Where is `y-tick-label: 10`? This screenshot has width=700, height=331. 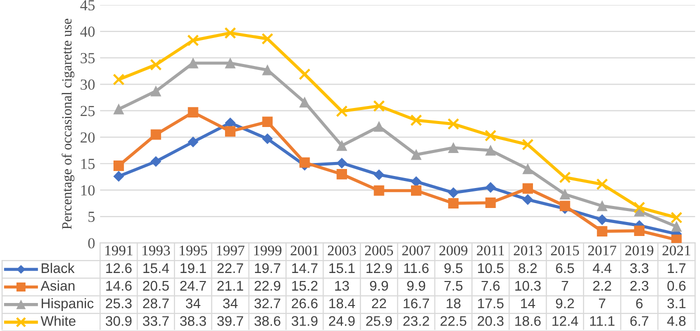
y-tick-label: 10 is located at coordinates (88, 190).